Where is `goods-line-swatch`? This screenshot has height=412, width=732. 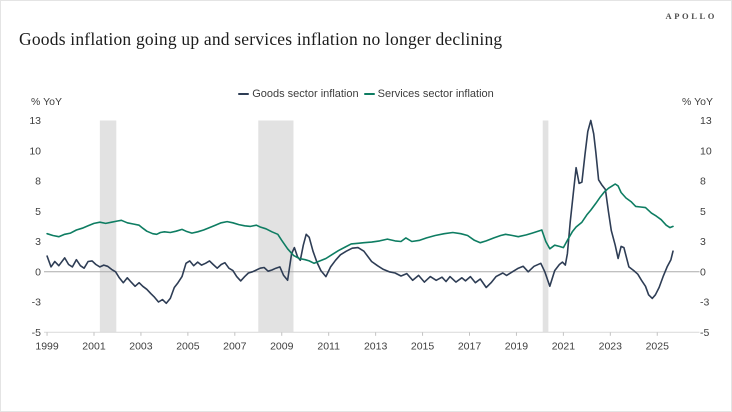 goods-line-swatch is located at coordinates (244, 94).